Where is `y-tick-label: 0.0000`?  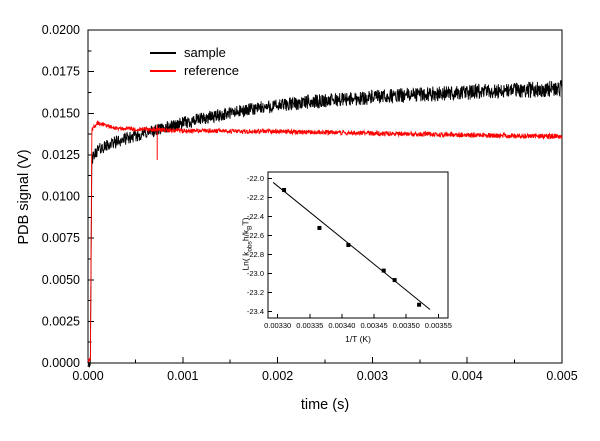
y-tick-label: 0.0000 is located at coordinates (61, 363).